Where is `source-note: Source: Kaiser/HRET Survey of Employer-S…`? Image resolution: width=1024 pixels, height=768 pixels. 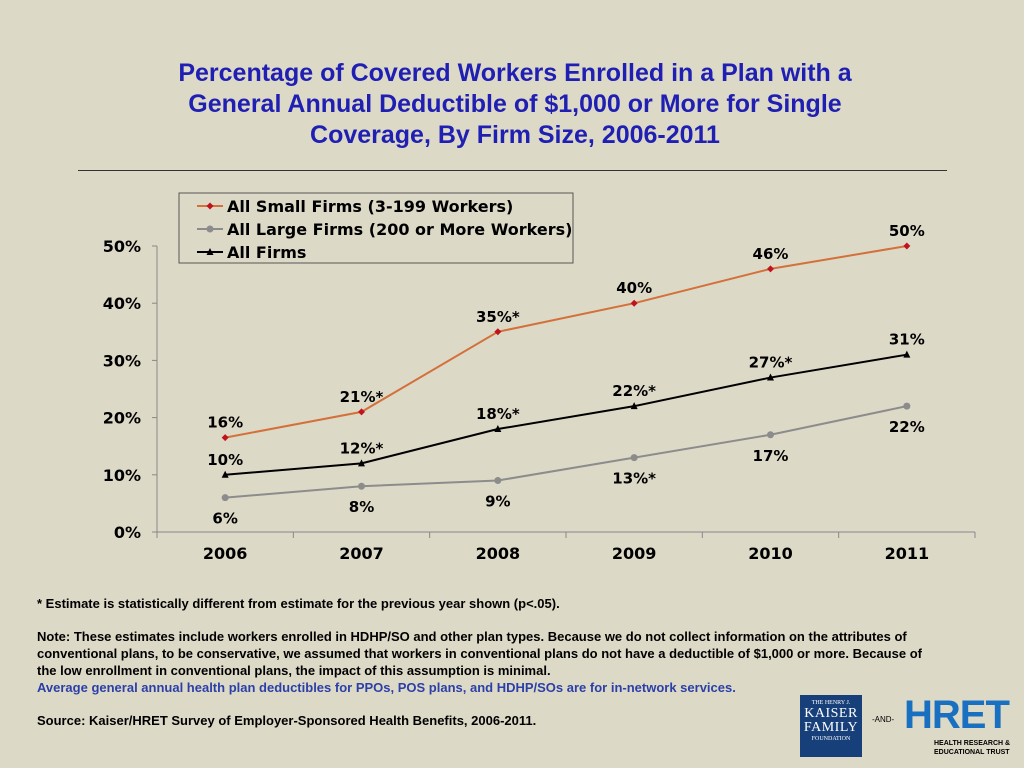
source-note: Source: Kaiser/HRET Survey of Employer-S… is located at coordinates (287, 720).